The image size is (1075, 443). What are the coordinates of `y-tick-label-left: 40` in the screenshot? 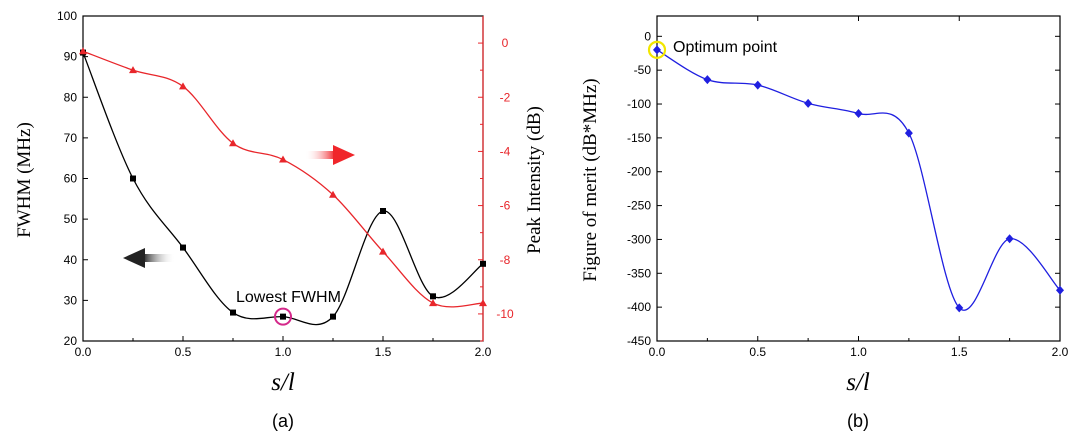 It's located at (71, 260).